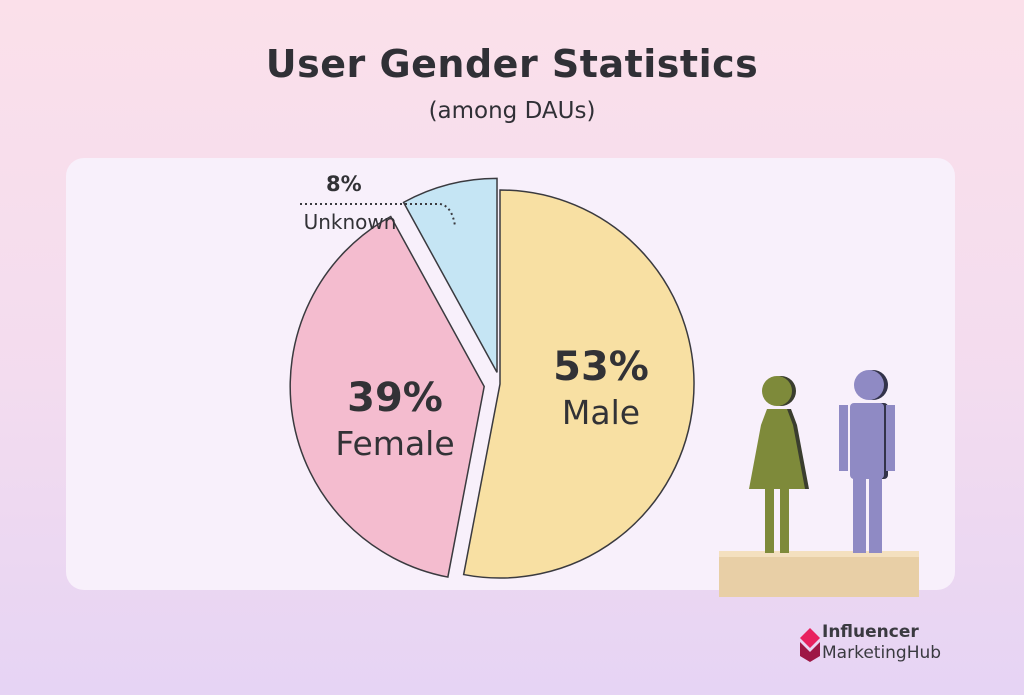  What do you see at coordinates (870, 632) in the screenshot?
I see `brand-name-line1: Influencer` at bounding box center [870, 632].